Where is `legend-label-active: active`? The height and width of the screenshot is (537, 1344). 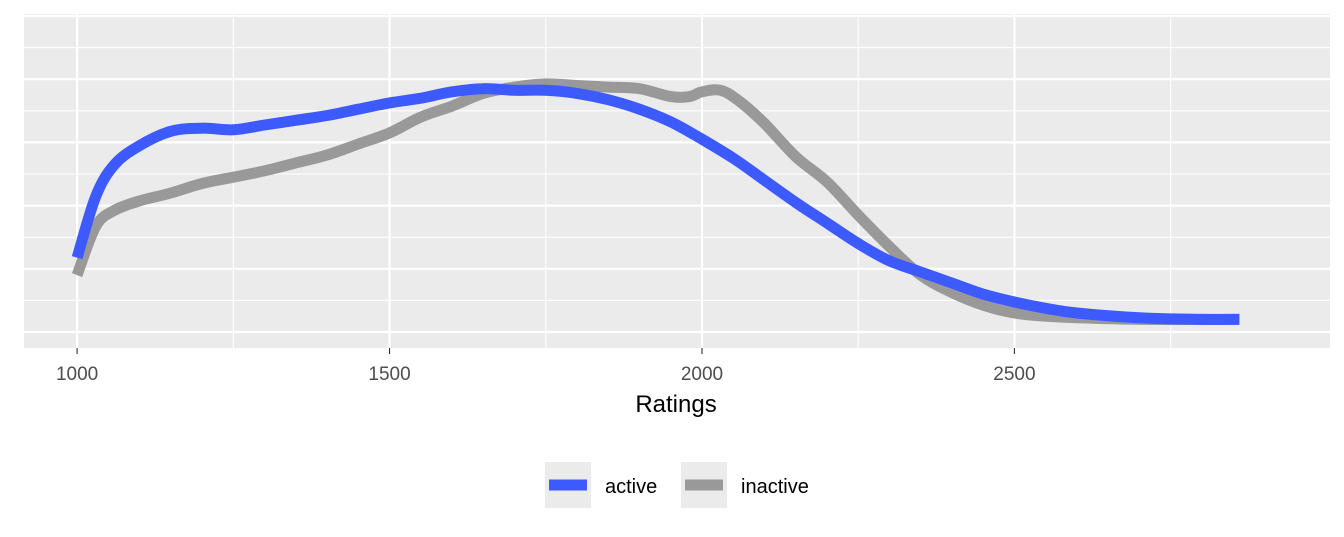
legend-label-active: active is located at coordinates (631, 487).